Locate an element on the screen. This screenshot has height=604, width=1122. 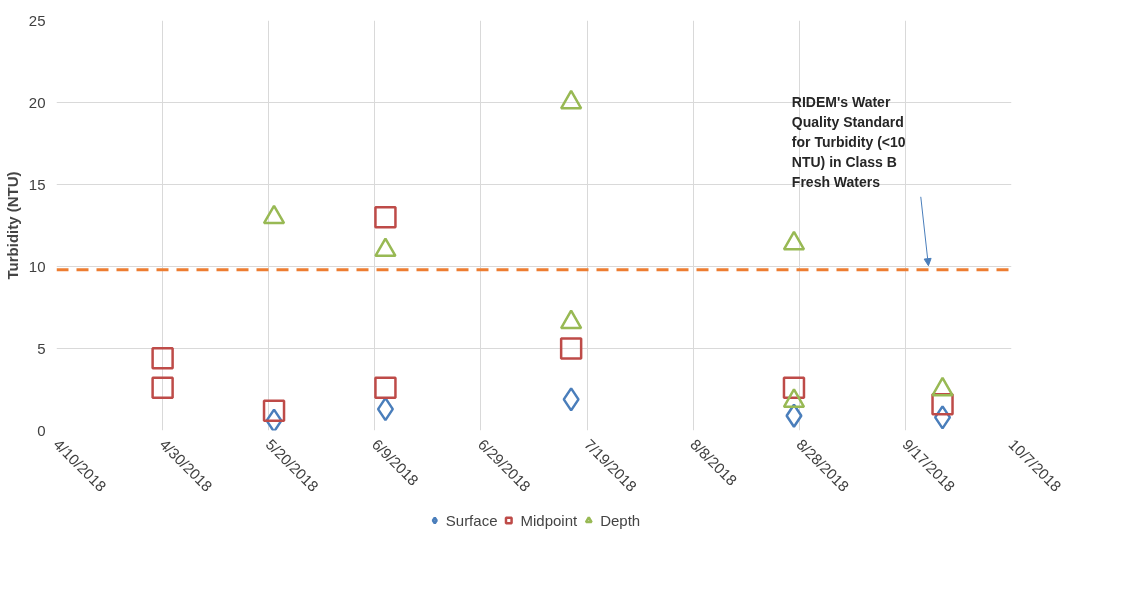
y-tick-label: 5 is located at coordinates (41, 348).